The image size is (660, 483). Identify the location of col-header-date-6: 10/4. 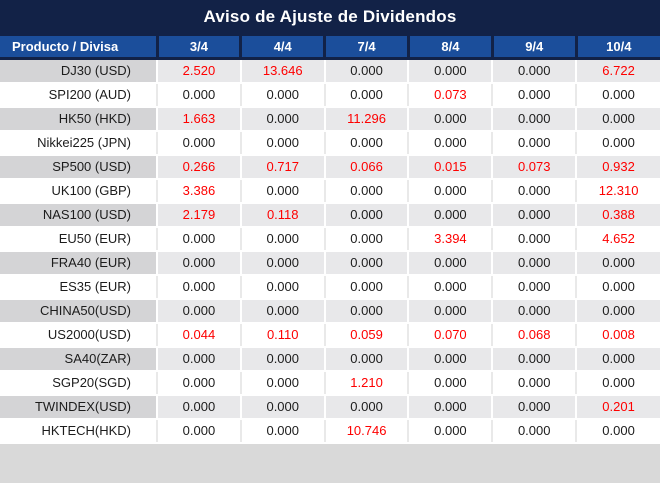
(617, 46).